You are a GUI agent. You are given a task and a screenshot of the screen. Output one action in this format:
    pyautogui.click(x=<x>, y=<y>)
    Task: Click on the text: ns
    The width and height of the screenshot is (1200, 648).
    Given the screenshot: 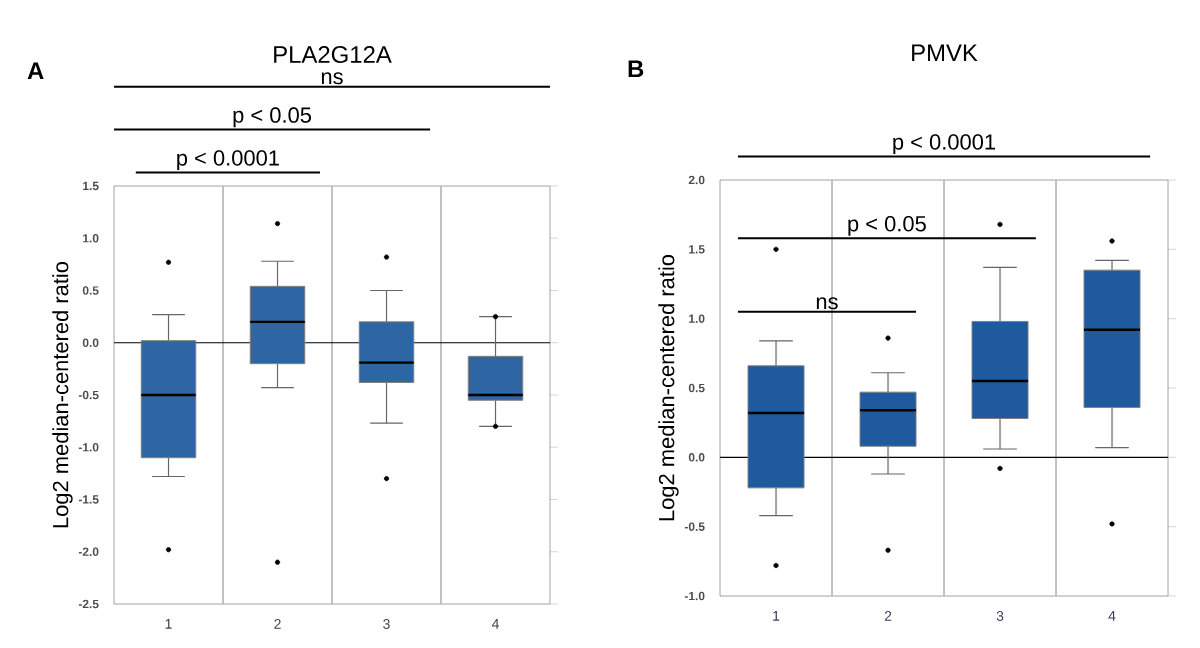 What is the action you would take?
    pyautogui.click(x=332, y=78)
    